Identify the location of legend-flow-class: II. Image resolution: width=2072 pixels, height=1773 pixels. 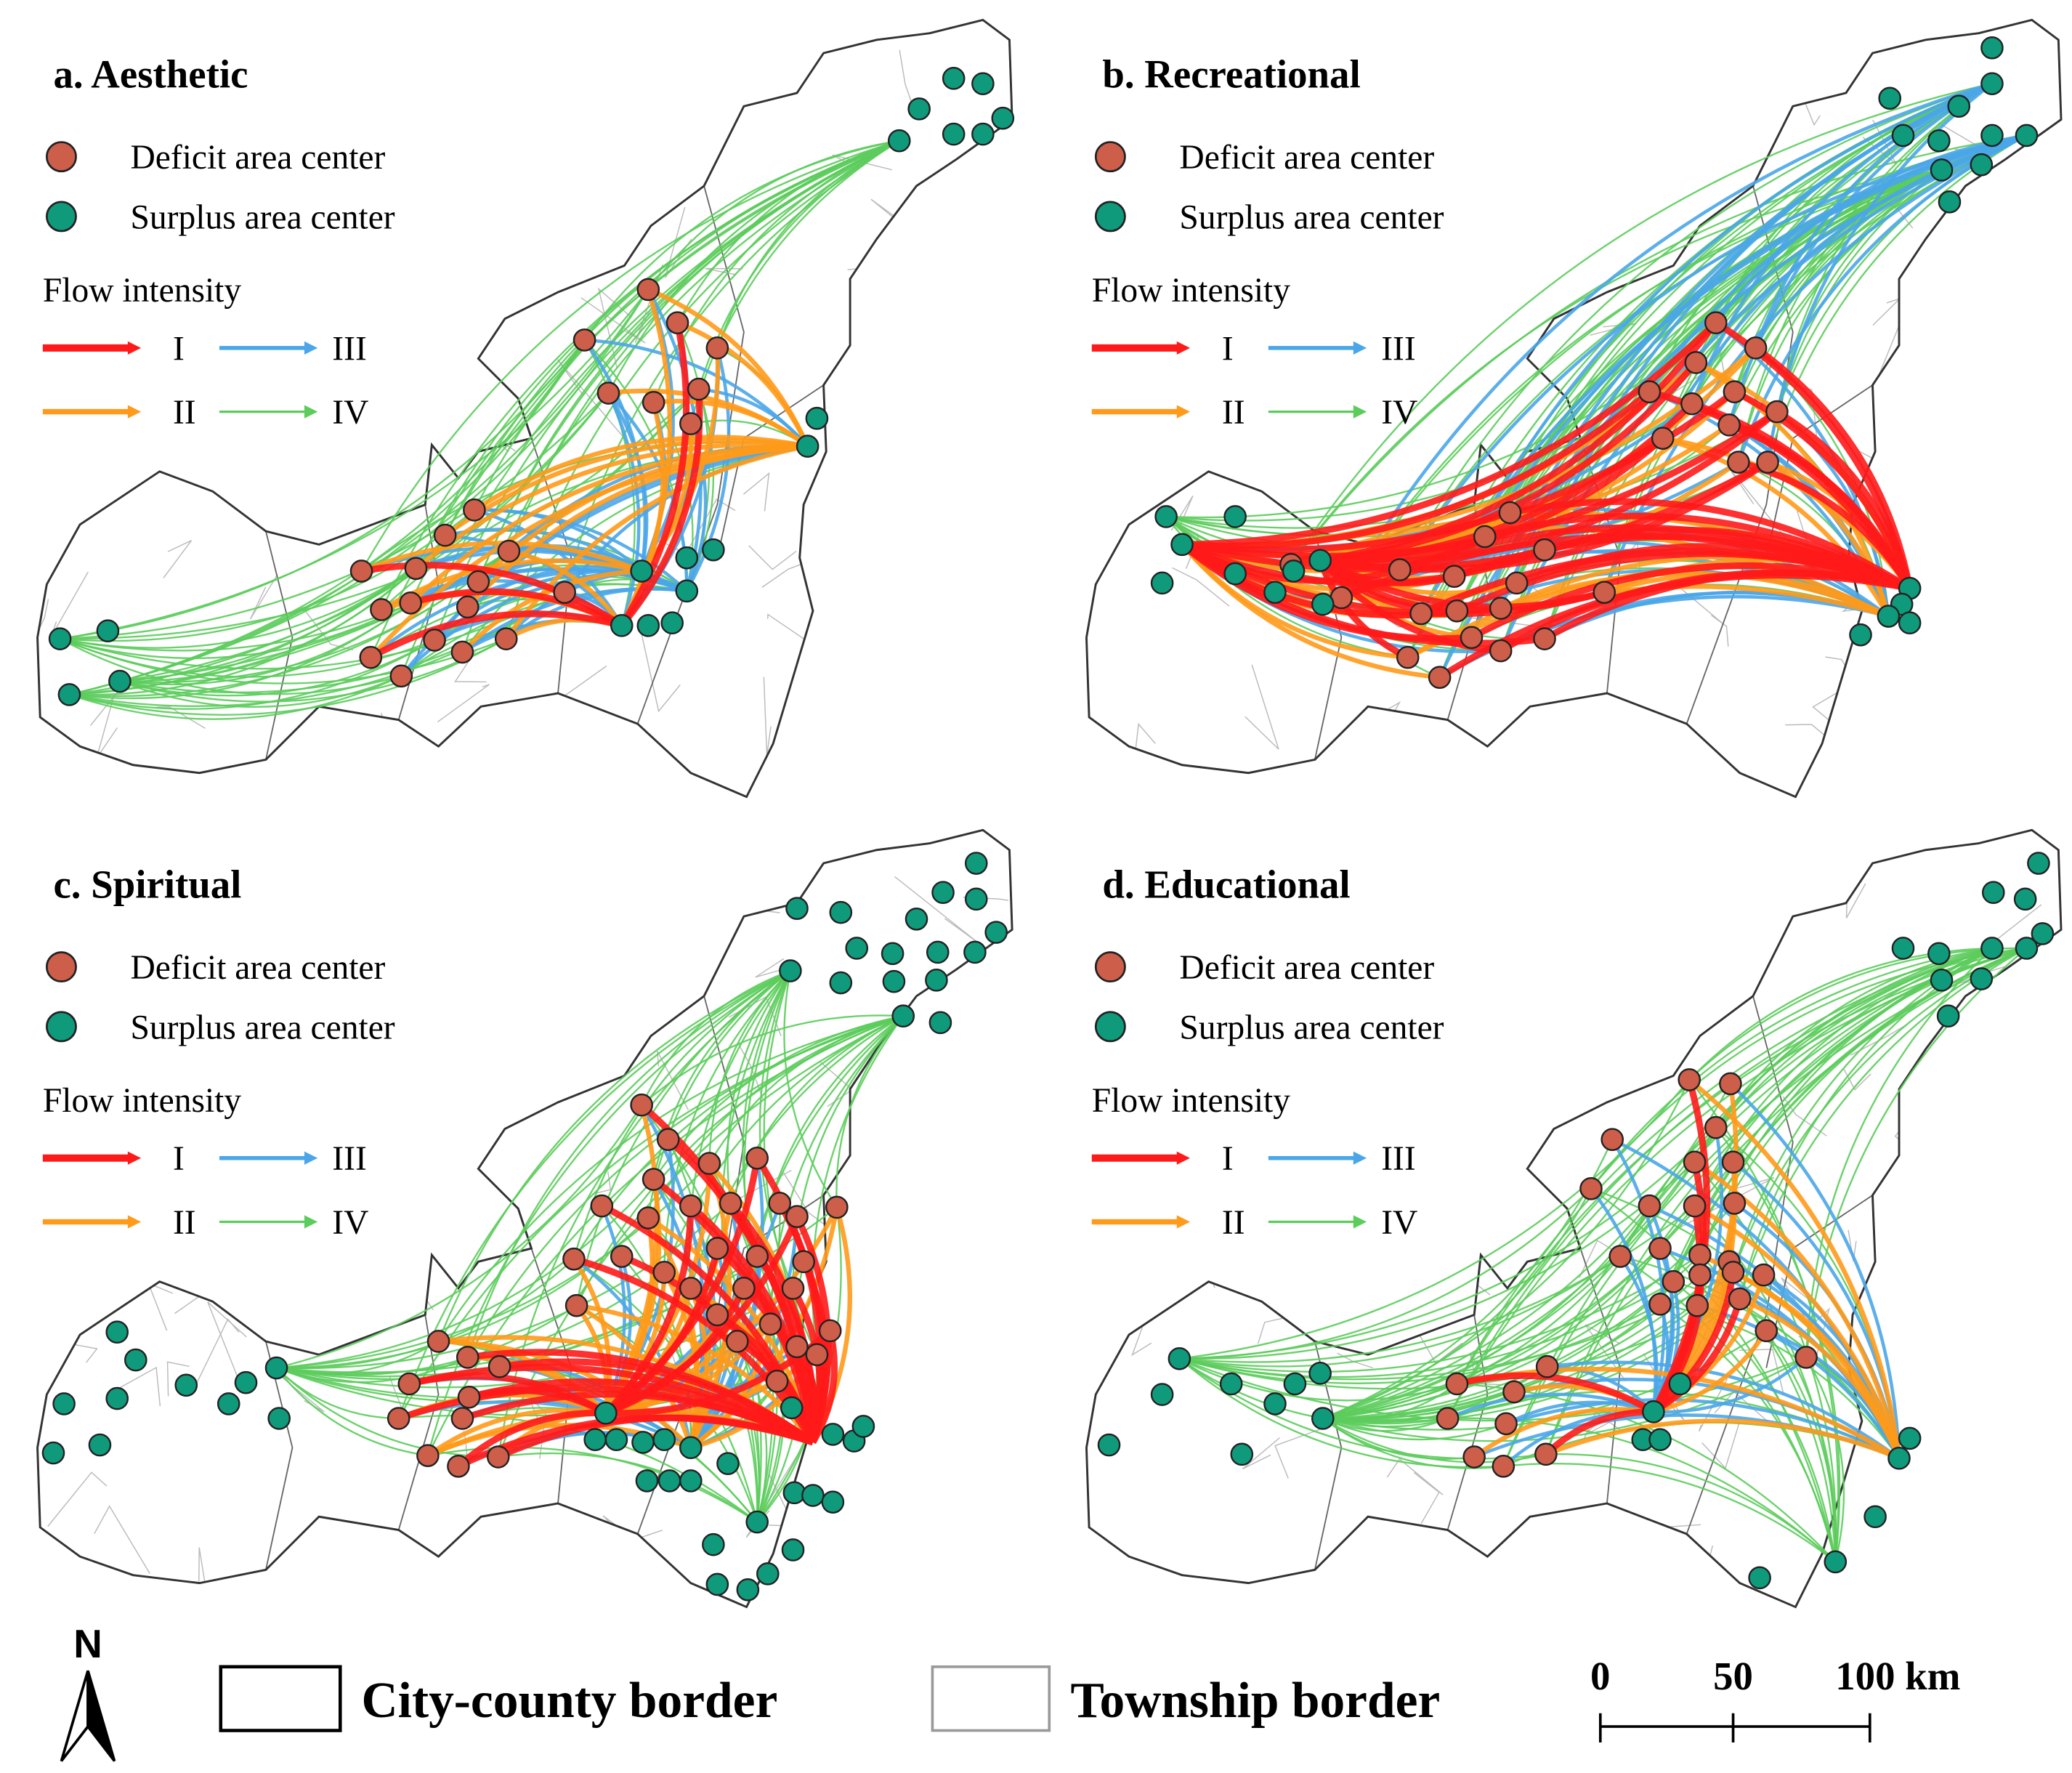
(184, 1223).